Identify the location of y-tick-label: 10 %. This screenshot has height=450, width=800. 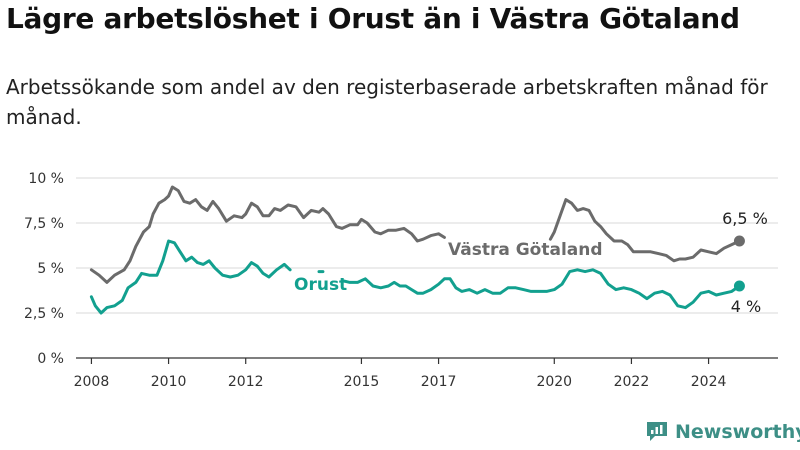
(46, 179).